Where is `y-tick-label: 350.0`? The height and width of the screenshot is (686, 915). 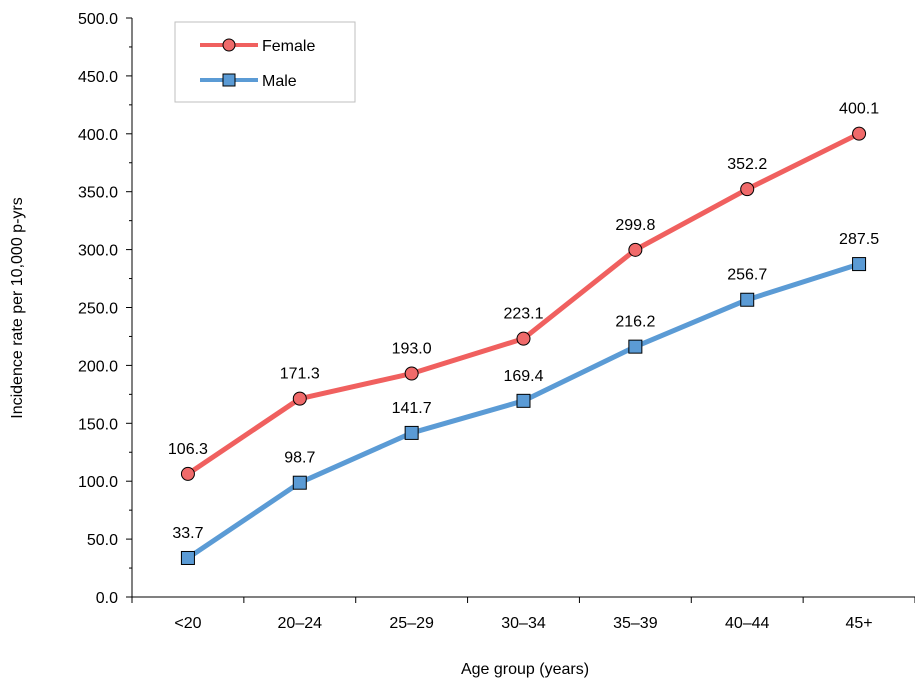
y-tick-label: 350.0 is located at coordinates (98, 193).